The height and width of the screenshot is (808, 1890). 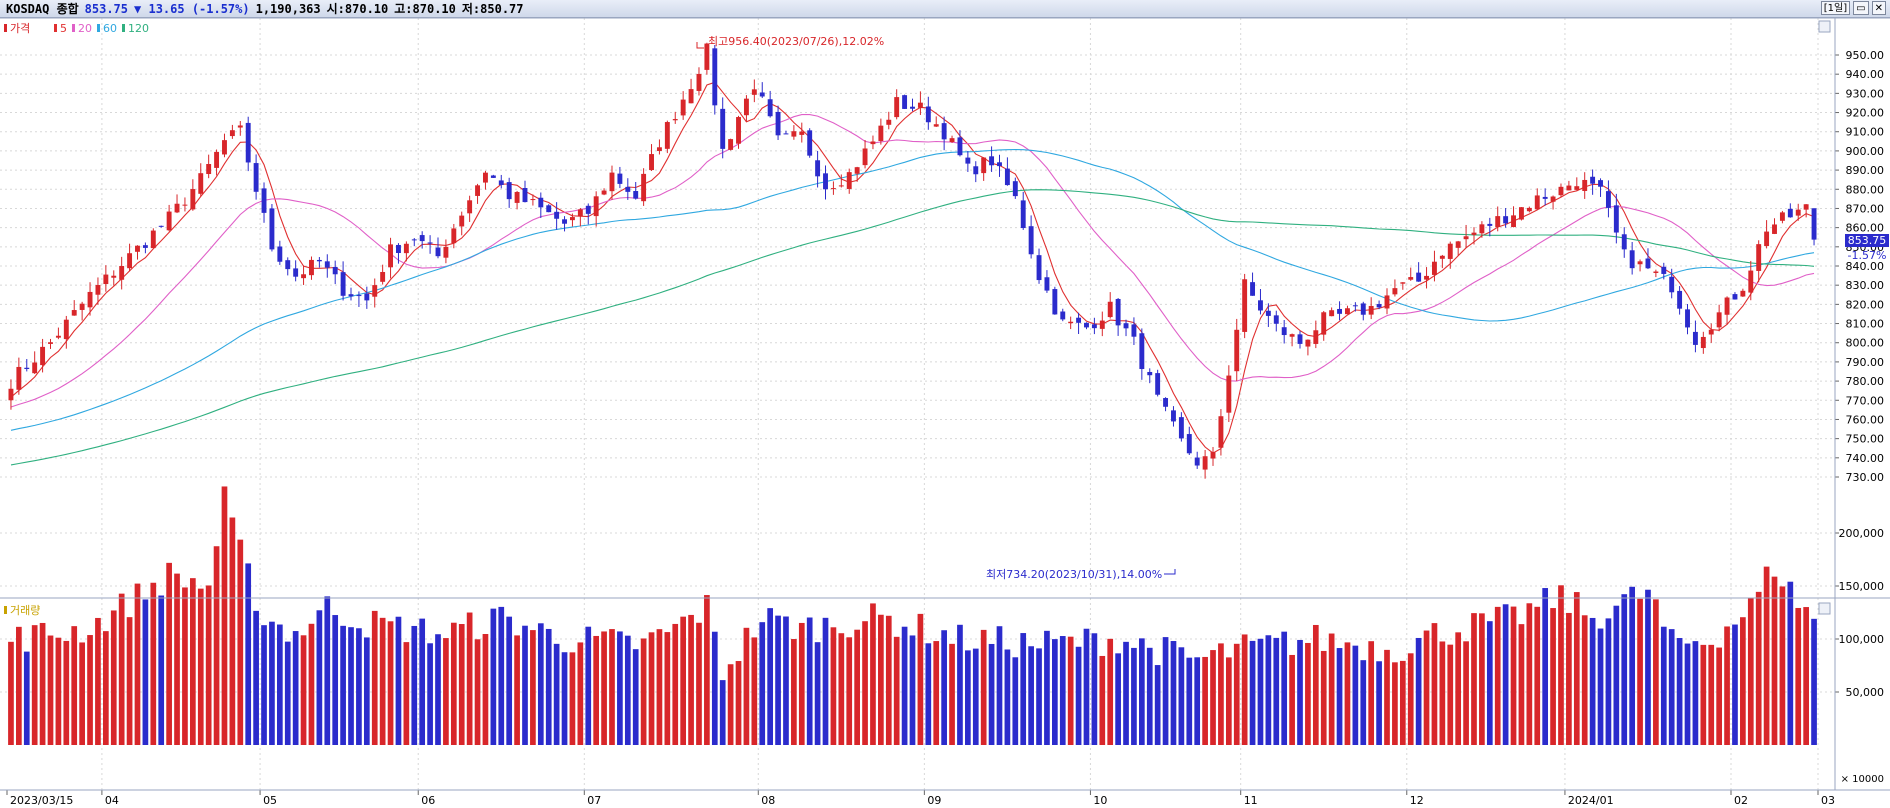 I want to click on price-tick-label: 760.00, so click(x=1865, y=419).